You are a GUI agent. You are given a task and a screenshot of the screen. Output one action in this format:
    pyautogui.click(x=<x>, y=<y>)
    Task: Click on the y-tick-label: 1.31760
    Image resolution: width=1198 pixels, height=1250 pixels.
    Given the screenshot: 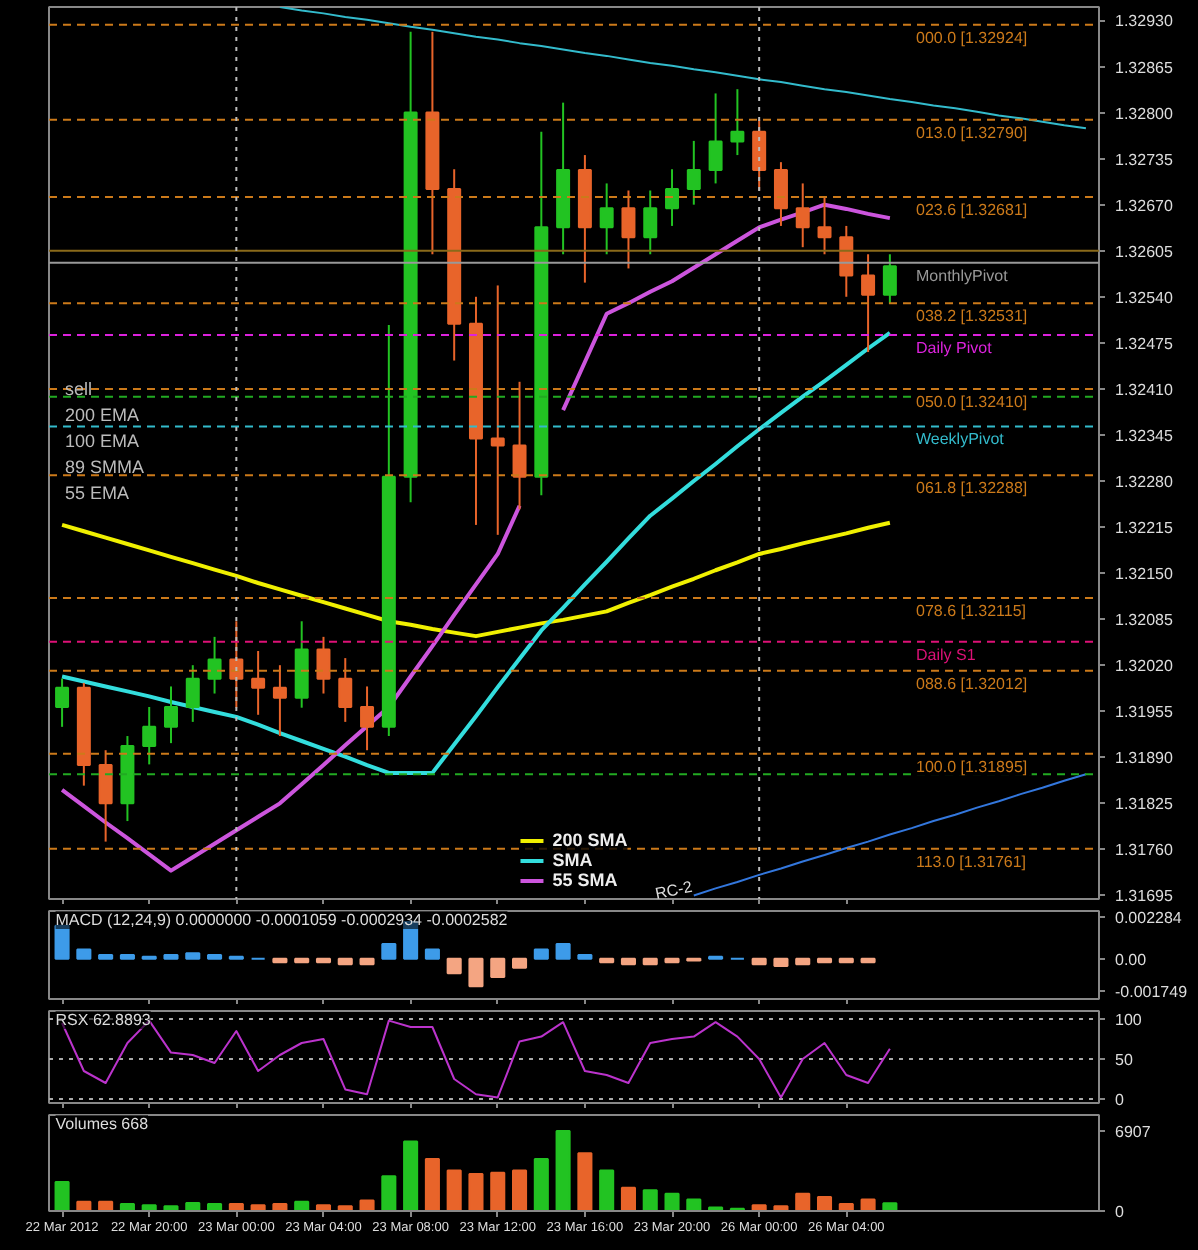 What is the action you would take?
    pyautogui.click(x=1144, y=850)
    